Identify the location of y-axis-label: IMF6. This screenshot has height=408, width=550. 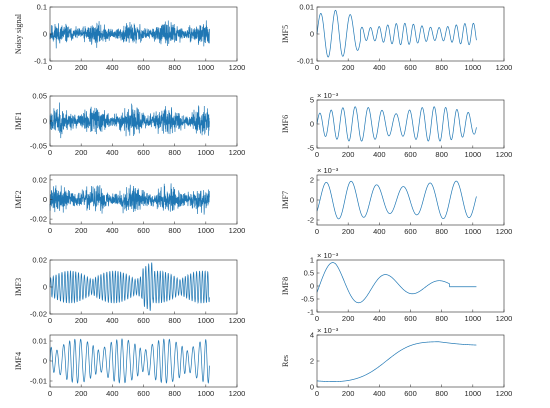
(285, 124).